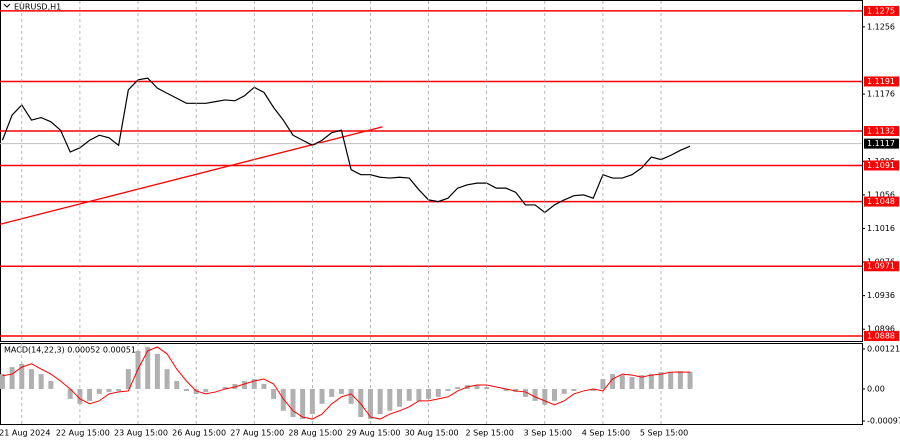 The height and width of the screenshot is (441, 900). I want to click on y-tick-label: 1.0896, so click(881, 329).